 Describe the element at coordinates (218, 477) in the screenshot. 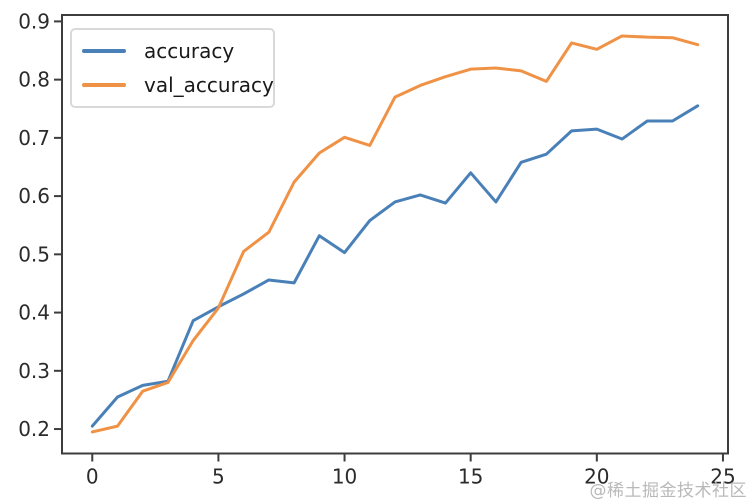

I see `x-tick-label: 5` at that location.